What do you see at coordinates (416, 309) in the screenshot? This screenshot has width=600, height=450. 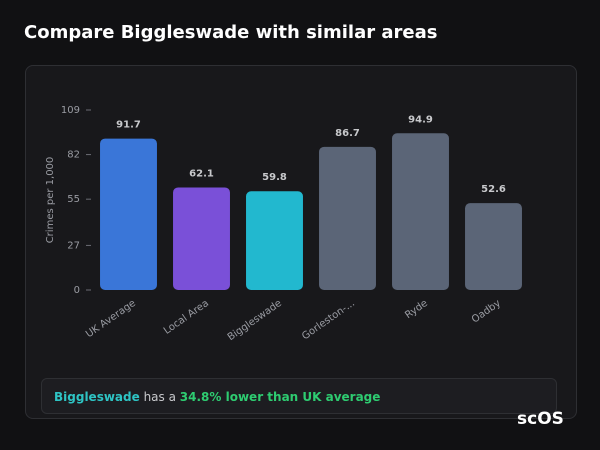 I see `x-tick-label: Ryde` at bounding box center [416, 309].